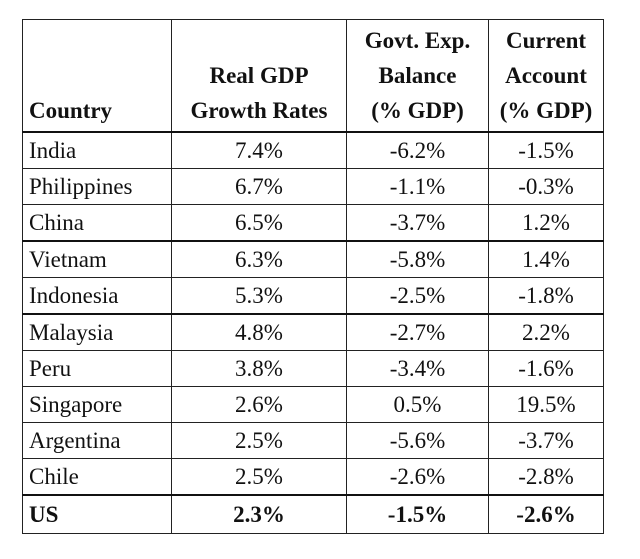 This screenshot has width=640, height=559. Describe the element at coordinates (417, 368) in the screenshot. I see `govt-balance-cell: -3.4%` at that location.